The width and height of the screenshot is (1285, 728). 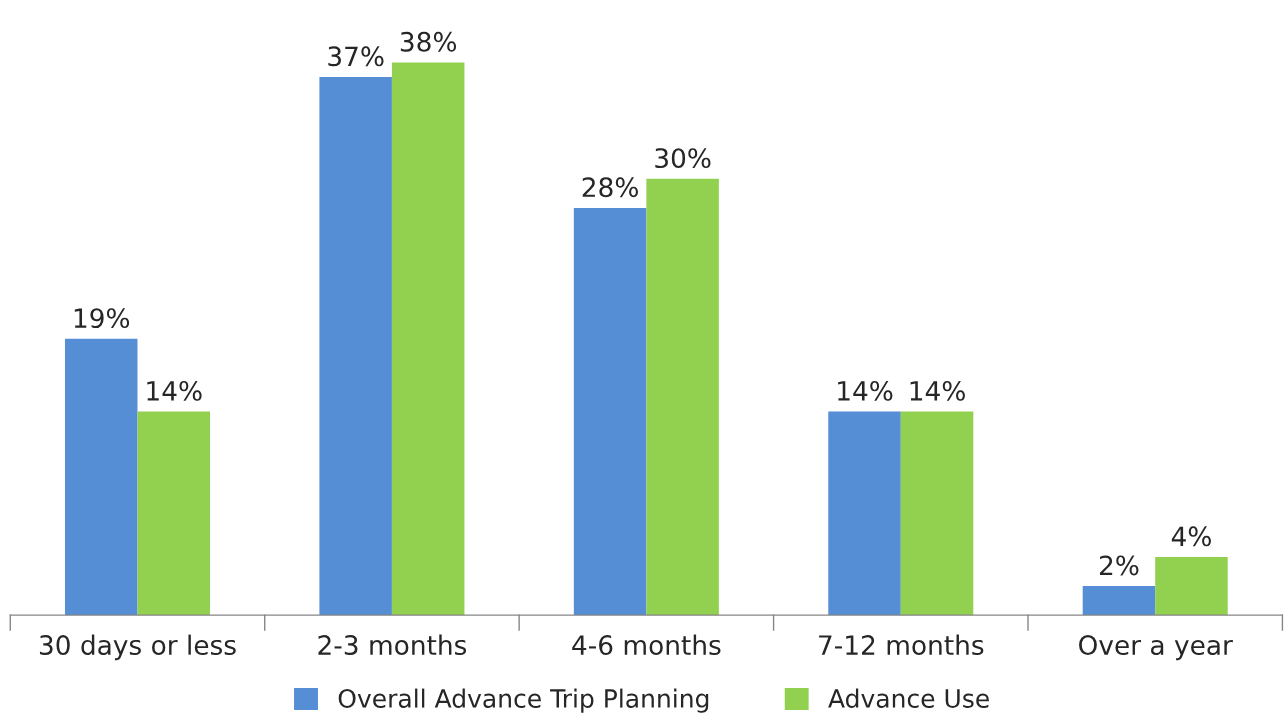 I want to click on x-tick-label: 4-6 months, so click(x=646, y=645).